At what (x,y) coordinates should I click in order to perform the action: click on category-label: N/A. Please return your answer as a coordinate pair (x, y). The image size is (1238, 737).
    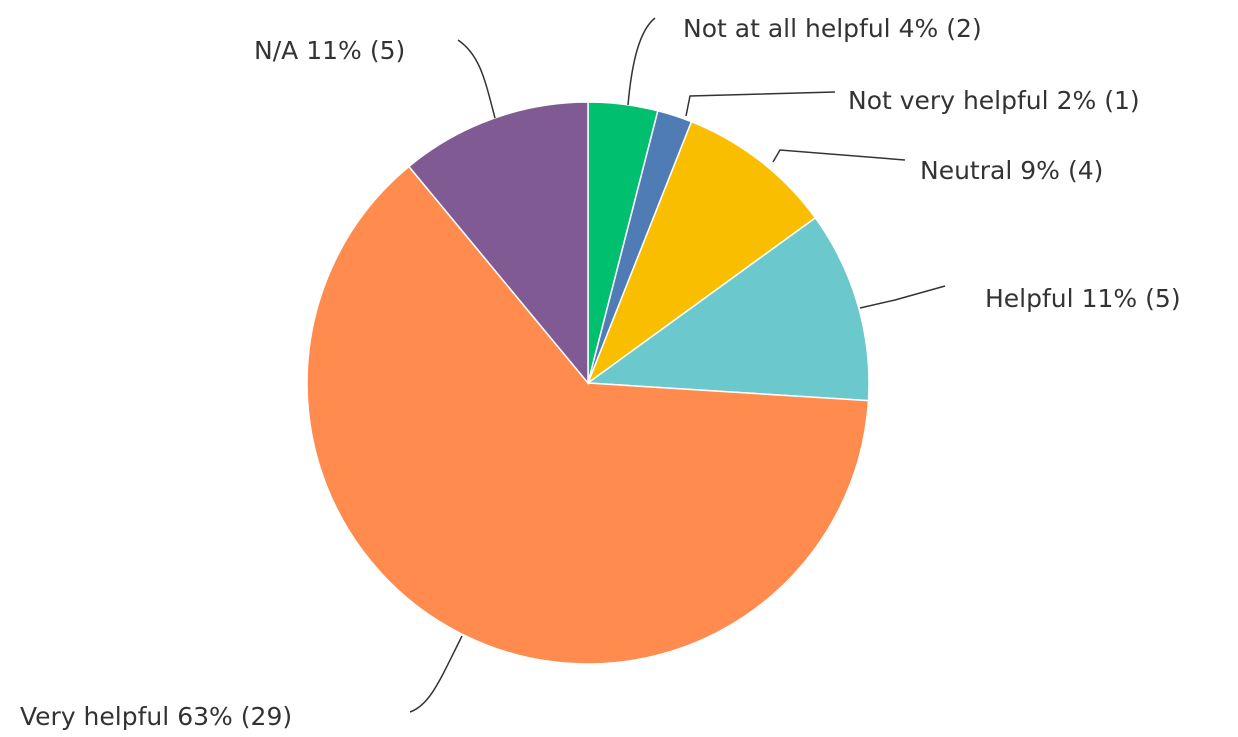
    Looking at the image, I should click on (276, 50).